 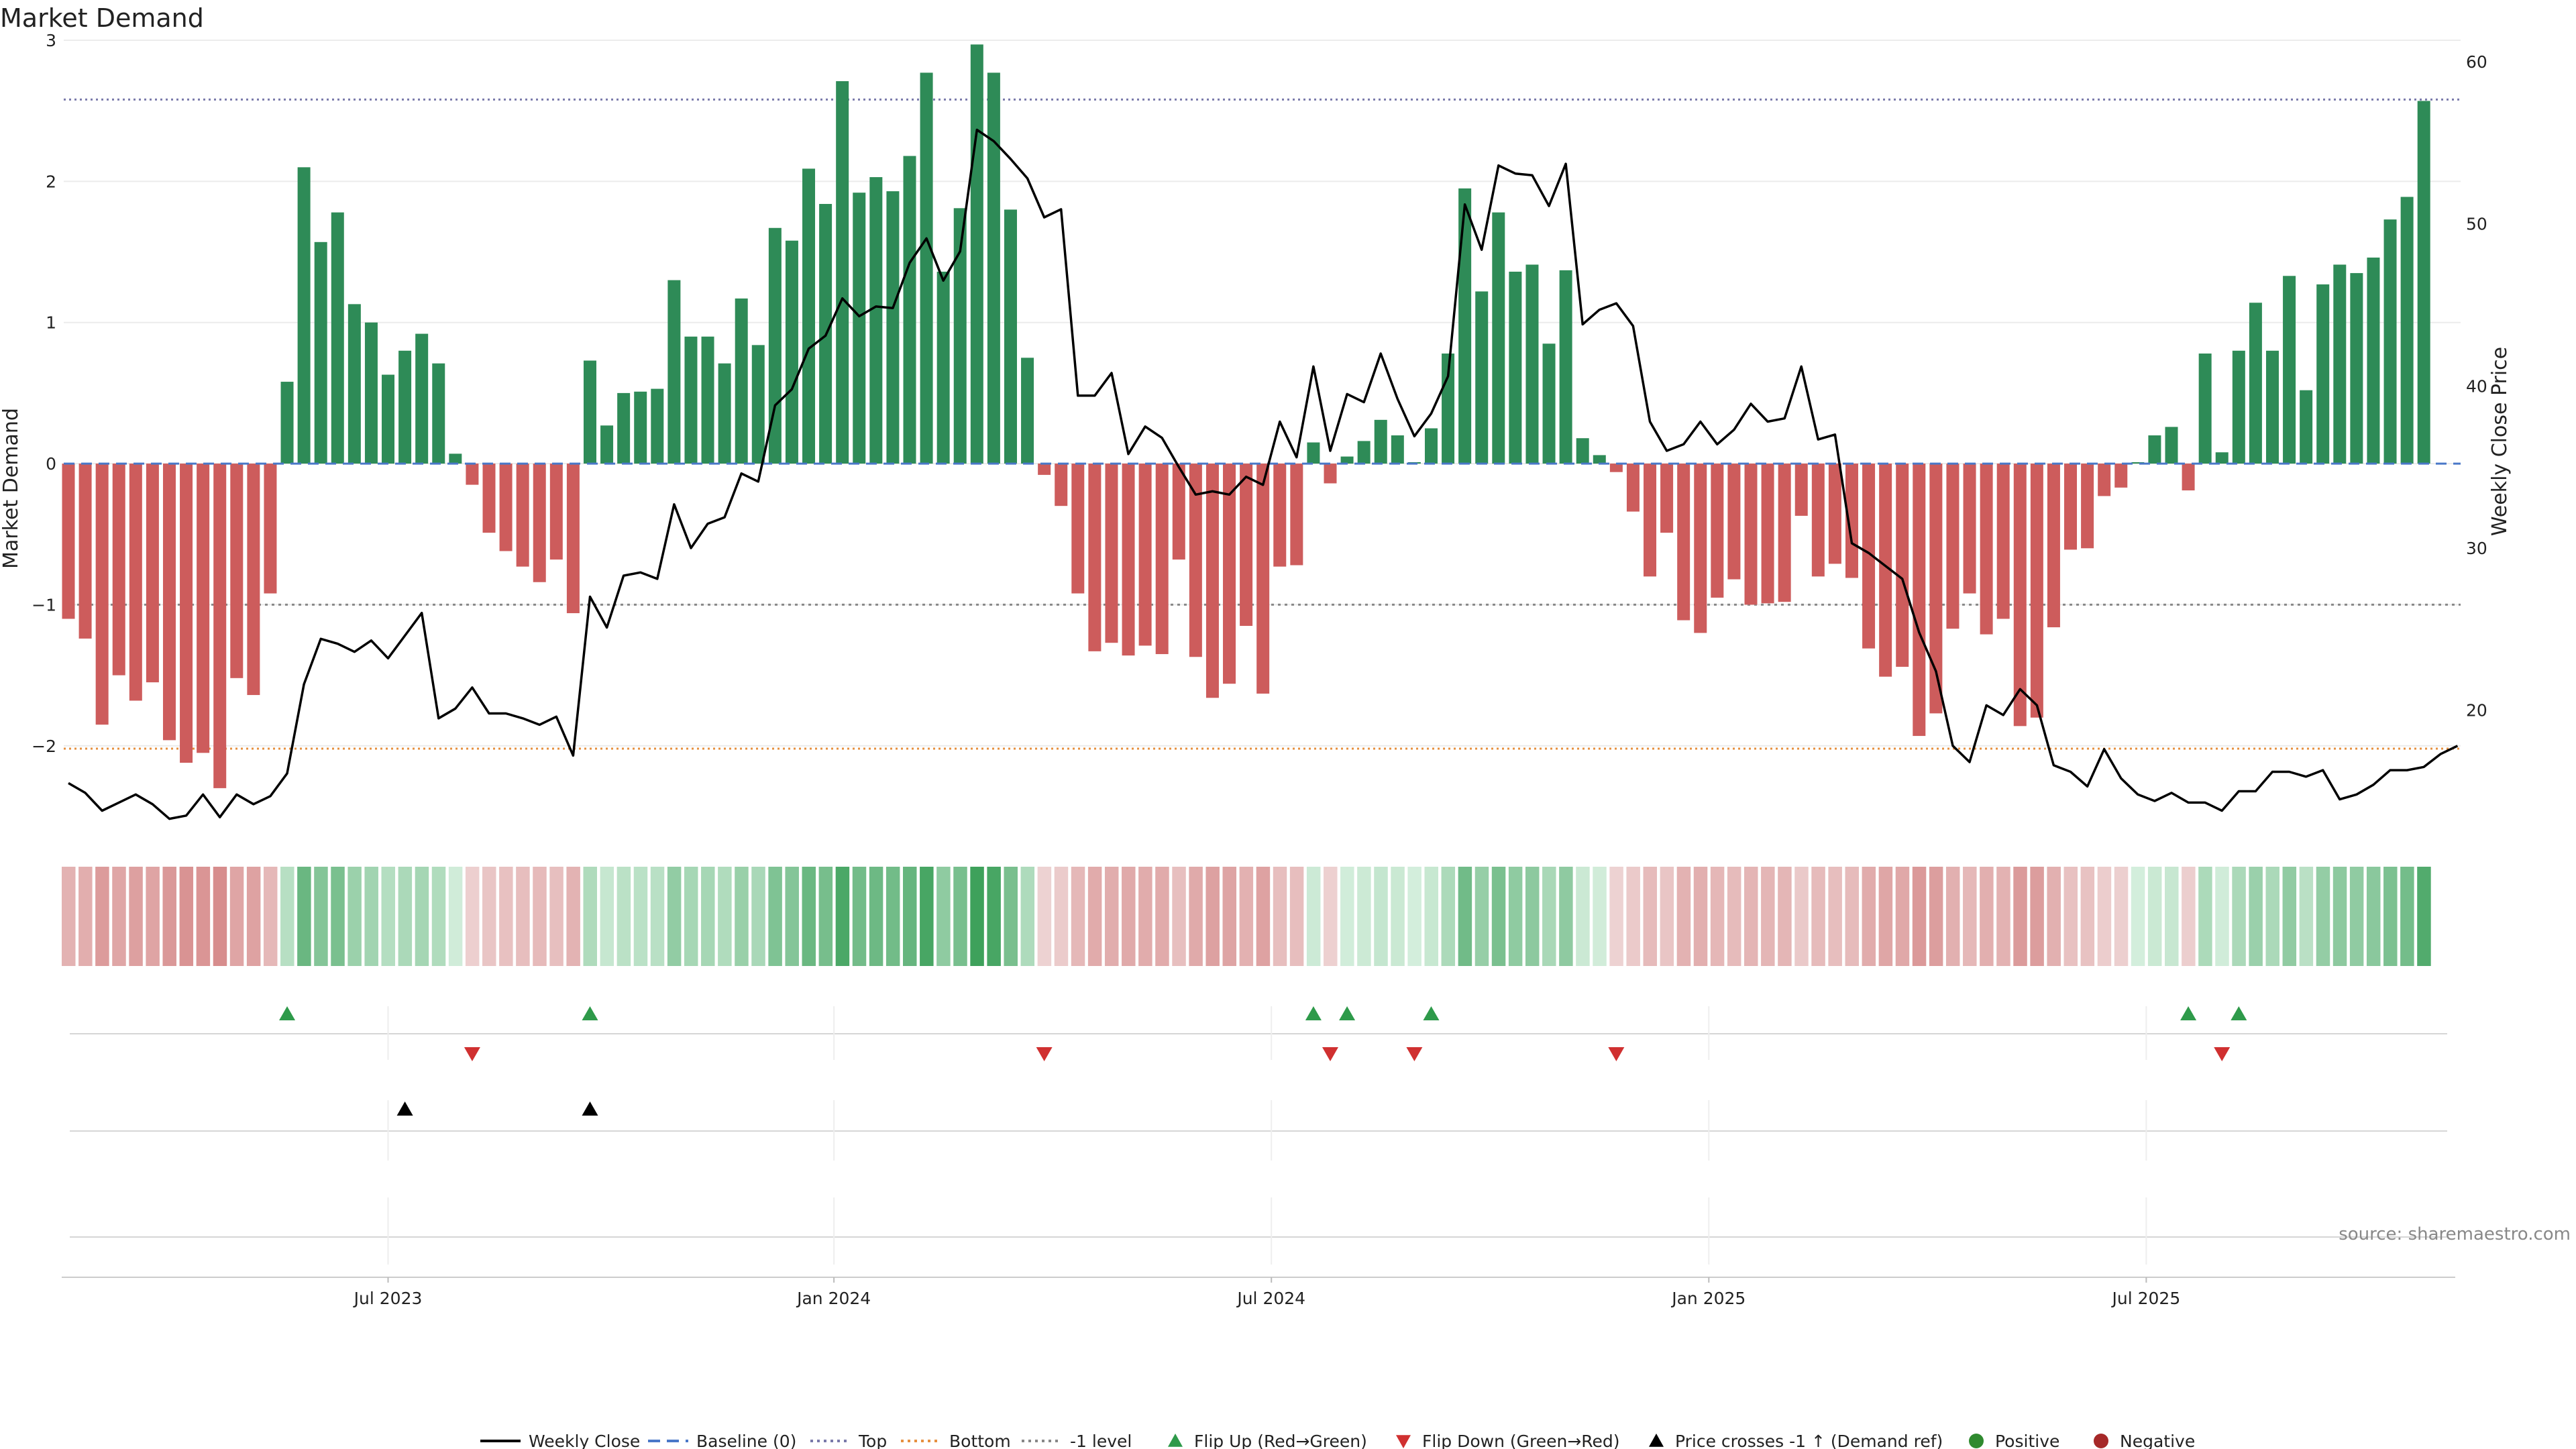 I want to click on x-tick-label: Jul 2023, so click(x=388, y=1298).